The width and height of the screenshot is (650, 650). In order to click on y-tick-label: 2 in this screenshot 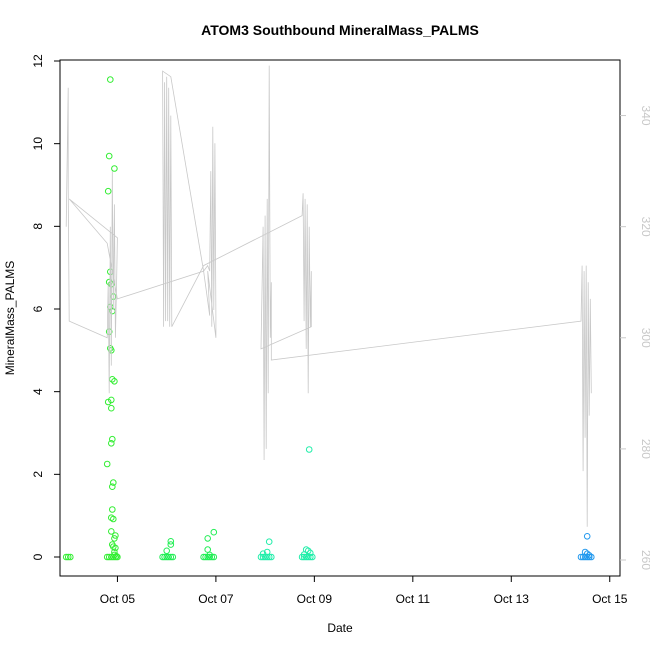, I will do `click(38, 474)`.